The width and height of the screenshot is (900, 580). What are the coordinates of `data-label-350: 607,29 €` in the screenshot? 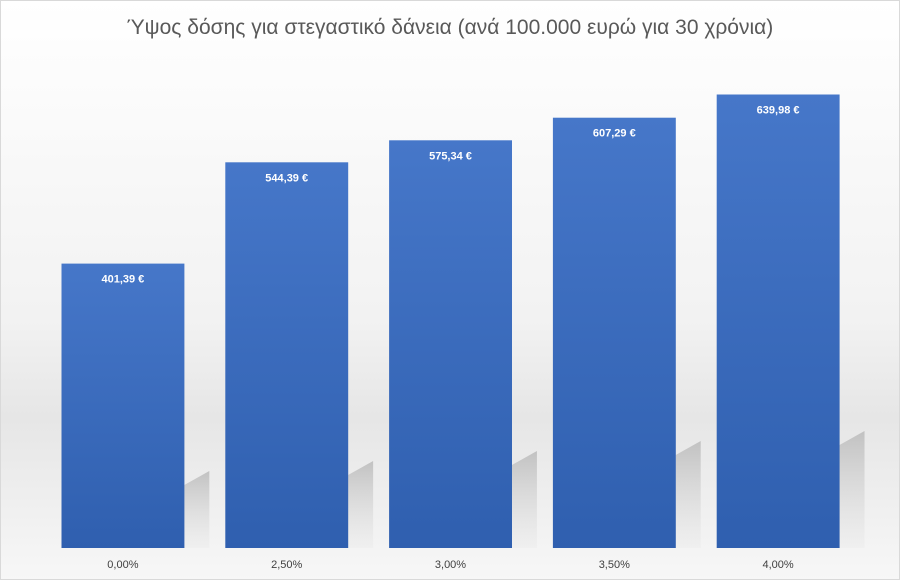 It's located at (614, 134).